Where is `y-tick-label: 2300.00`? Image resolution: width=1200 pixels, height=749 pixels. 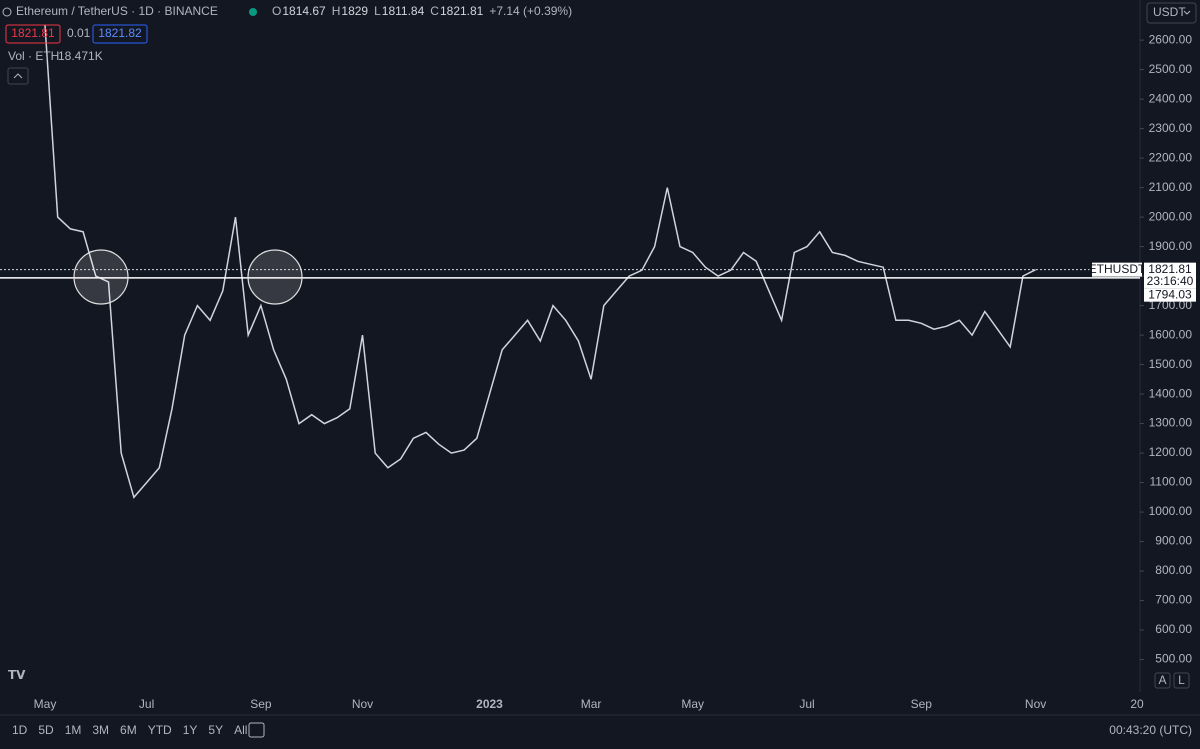
y-tick-label: 2300.00 is located at coordinates (1171, 128).